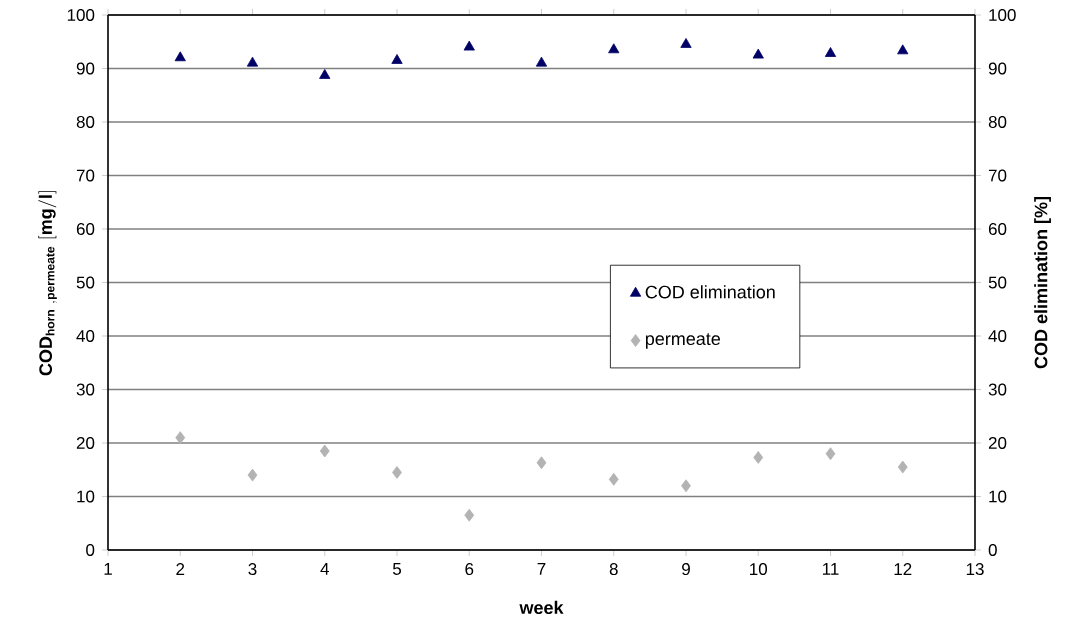 This screenshot has height=635, width=1073. What do you see at coordinates (997, 175) in the screenshot?
I see `y2-tick-label: 70` at bounding box center [997, 175].